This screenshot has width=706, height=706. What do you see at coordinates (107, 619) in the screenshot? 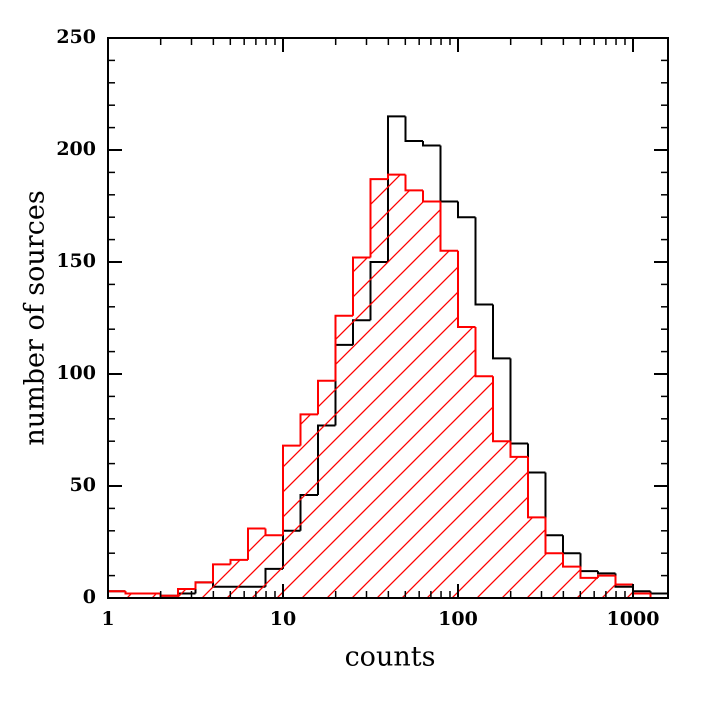
I see `x-tick-label: 1` at bounding box center [107, 619].